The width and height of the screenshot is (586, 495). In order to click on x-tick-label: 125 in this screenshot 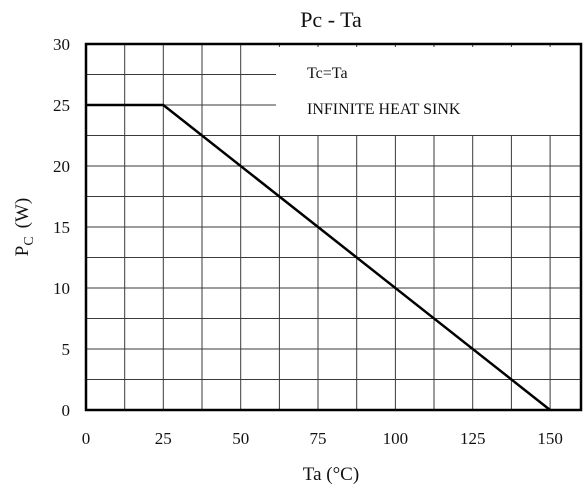, I will do `click(473, 438)`.